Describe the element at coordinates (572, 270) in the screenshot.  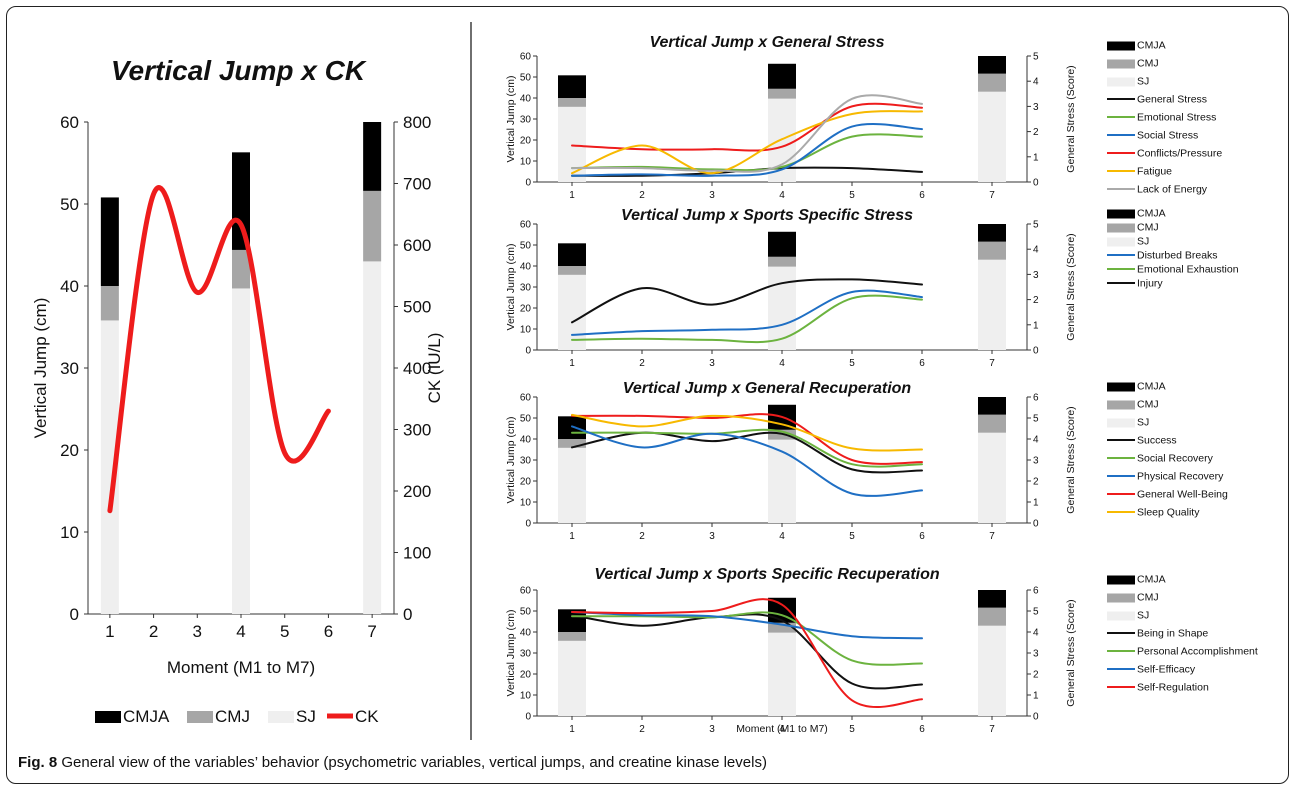
I see `bar-cmj-m1` at that location.